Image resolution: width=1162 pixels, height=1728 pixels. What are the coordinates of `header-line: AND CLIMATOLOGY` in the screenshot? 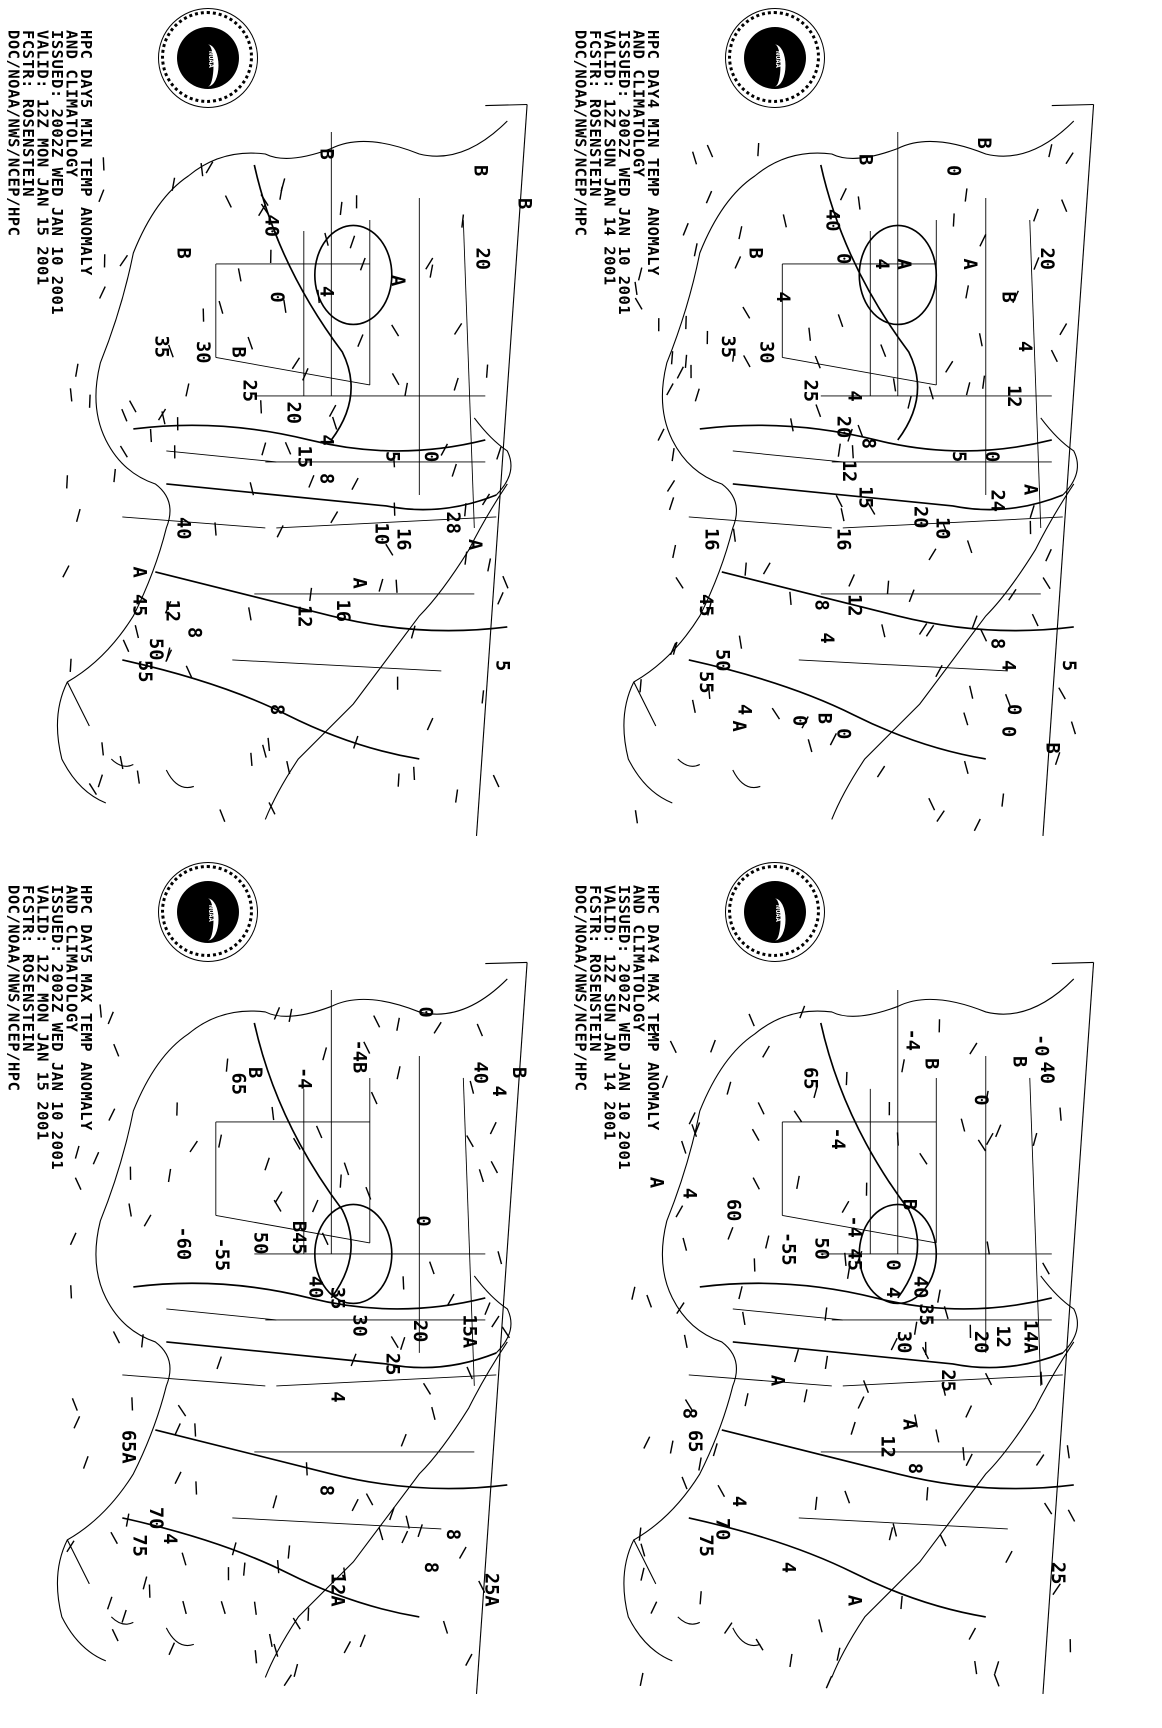 It's located at (71, 104).